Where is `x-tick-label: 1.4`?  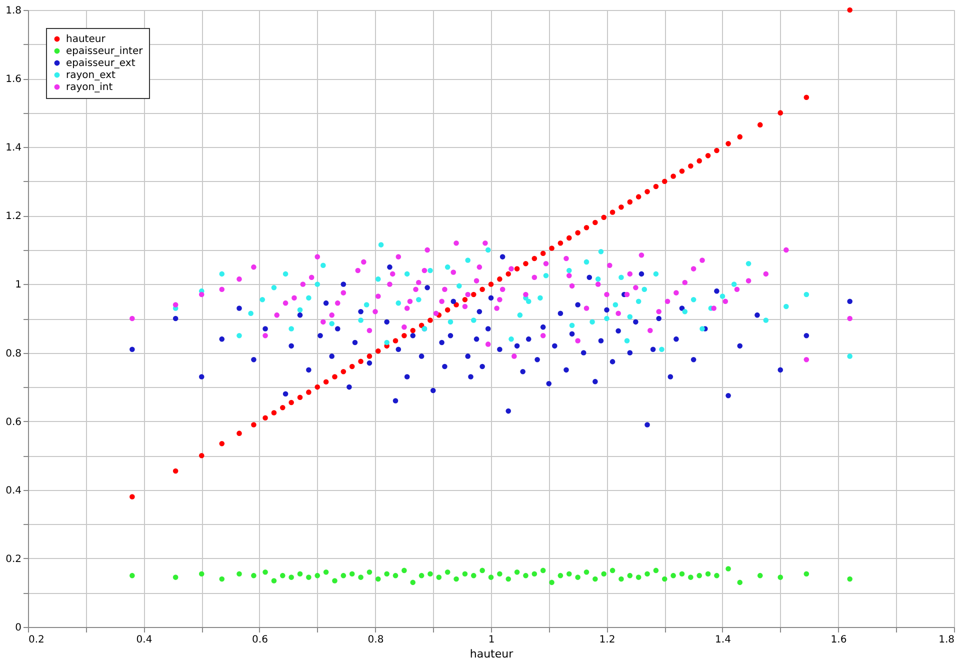 x-tick-label: 1.4 is located at coordinates (723, 640).